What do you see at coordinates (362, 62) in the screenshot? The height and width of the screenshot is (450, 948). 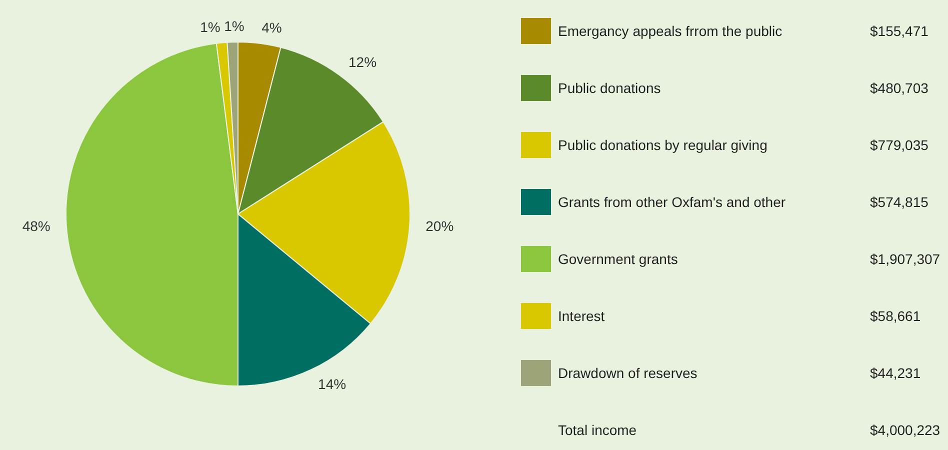 I see `data-label: 12%` at bounding box center [362, 62].